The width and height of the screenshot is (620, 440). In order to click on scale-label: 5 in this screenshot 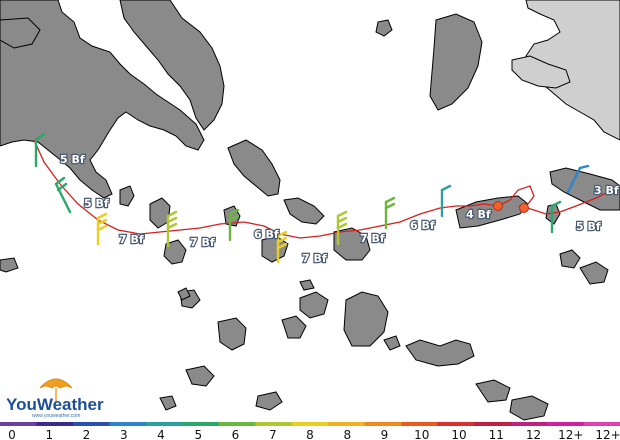, I will do `click(198, 434)`.